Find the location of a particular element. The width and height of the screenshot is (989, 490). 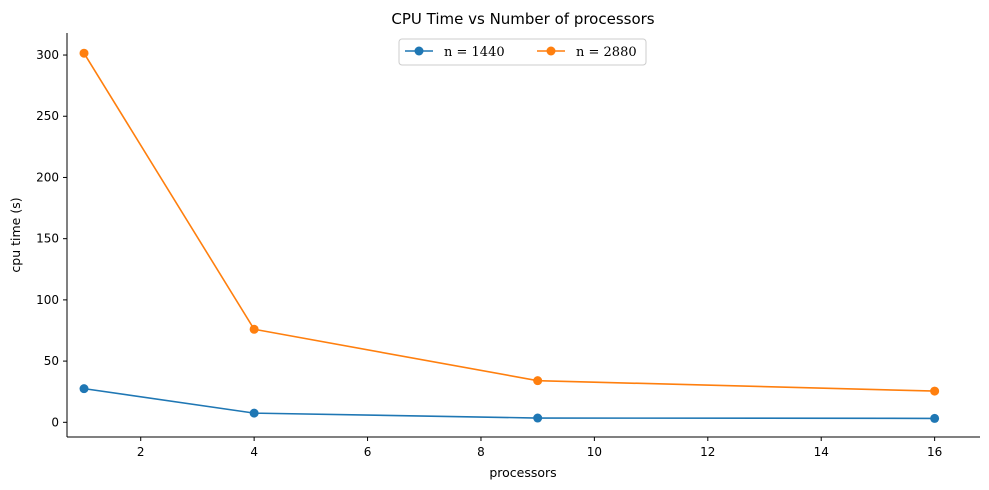

y-axis-label: cpu time (s) is located at coordinates (15, 234).